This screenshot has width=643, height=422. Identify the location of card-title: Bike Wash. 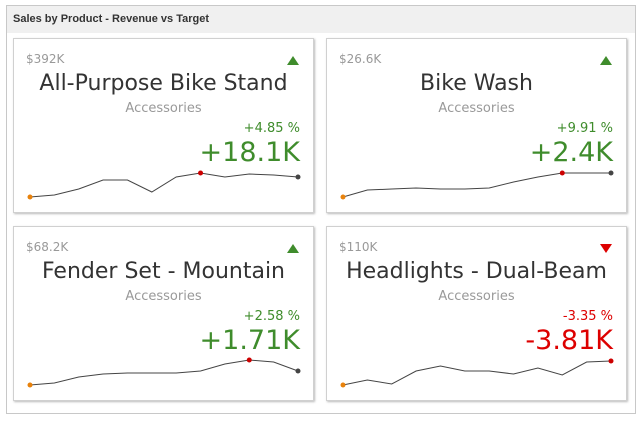
(476, 83).